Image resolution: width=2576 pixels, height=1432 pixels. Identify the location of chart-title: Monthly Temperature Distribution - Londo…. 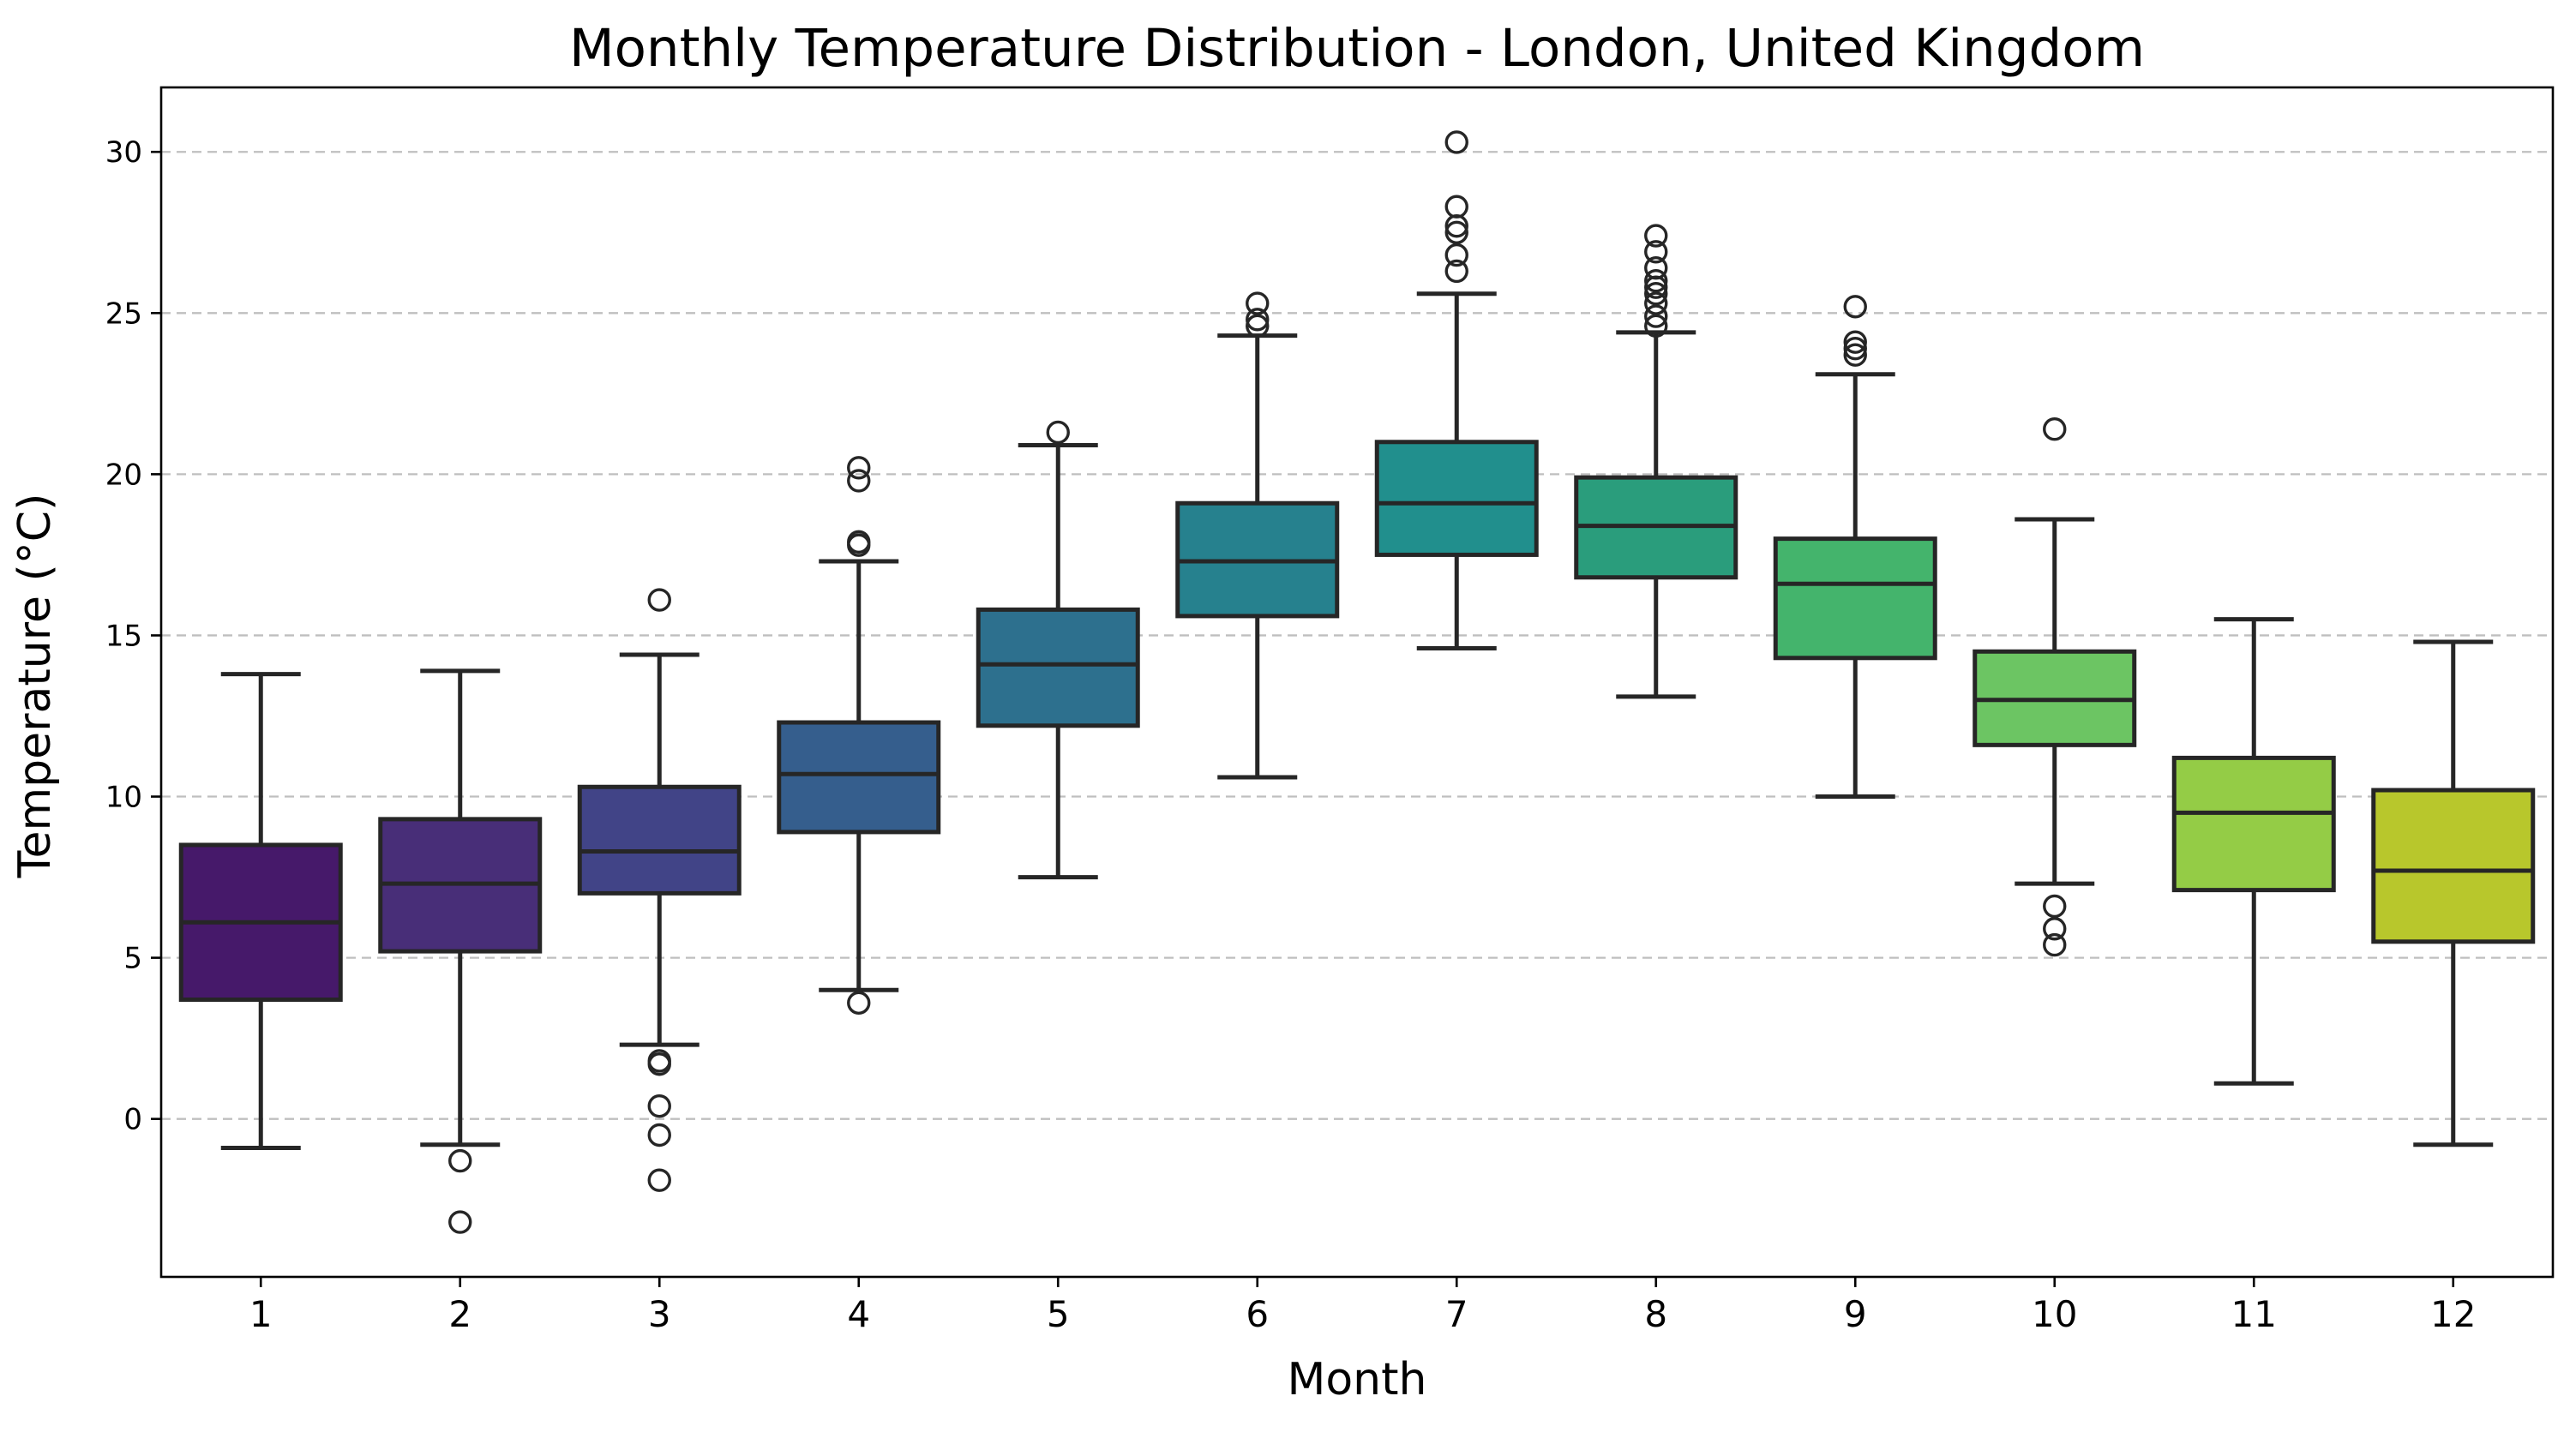
(1357, 48).